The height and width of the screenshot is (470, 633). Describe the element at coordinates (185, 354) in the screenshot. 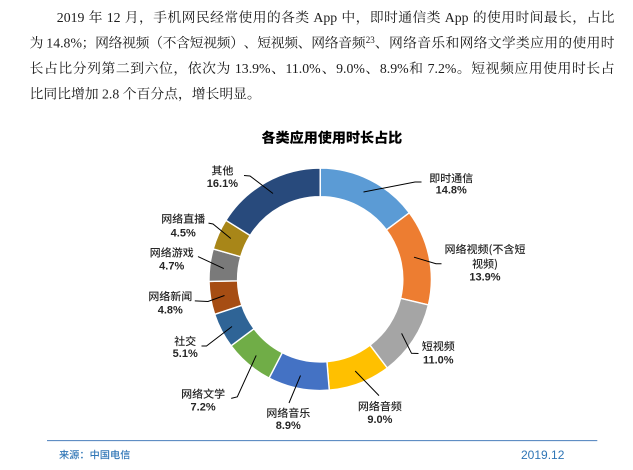

I see `svg-text: 5.1%` at that location.